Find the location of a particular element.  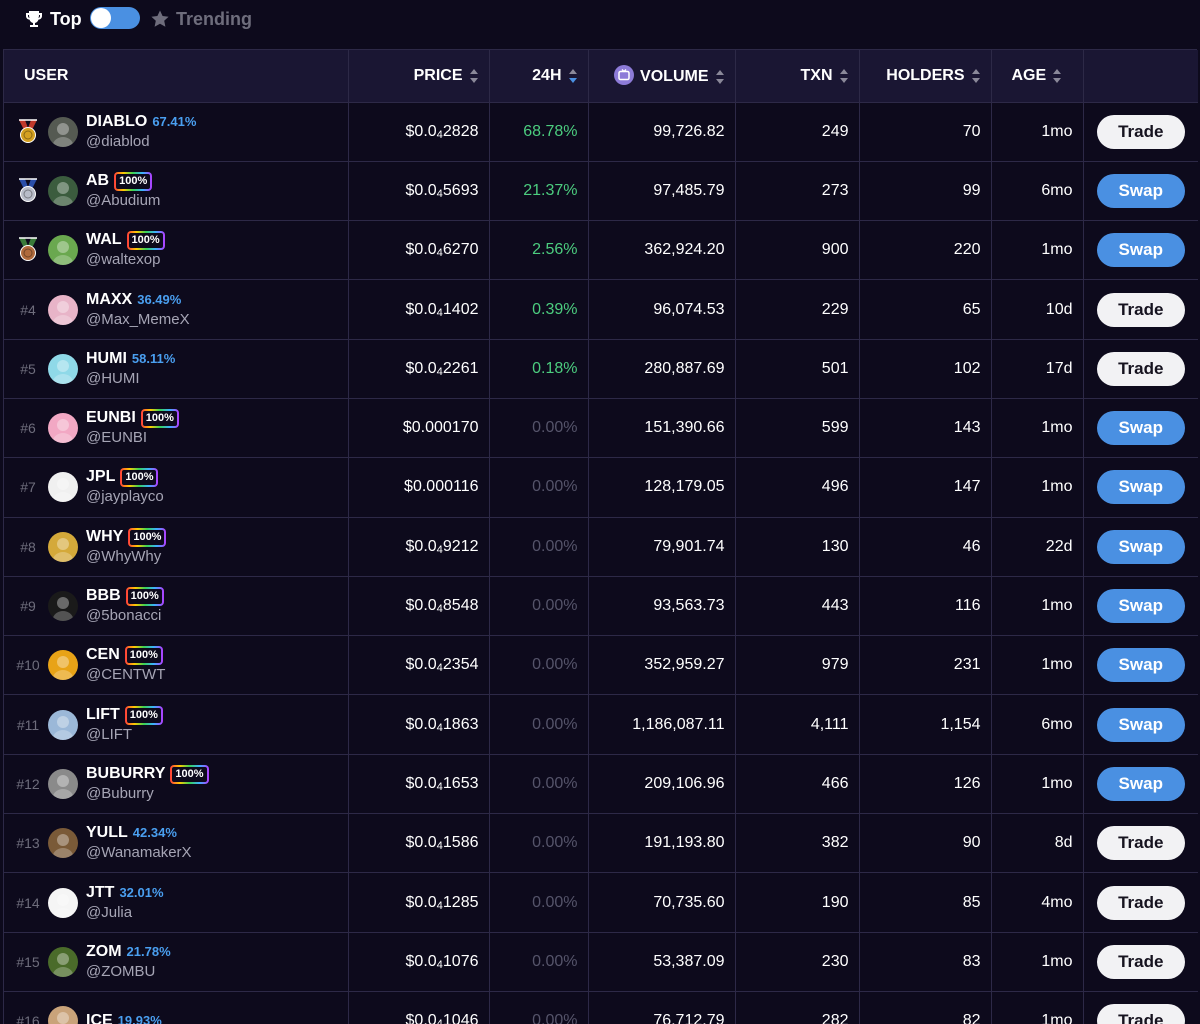

token-name: MAXX is located at coordinates (109, 299).